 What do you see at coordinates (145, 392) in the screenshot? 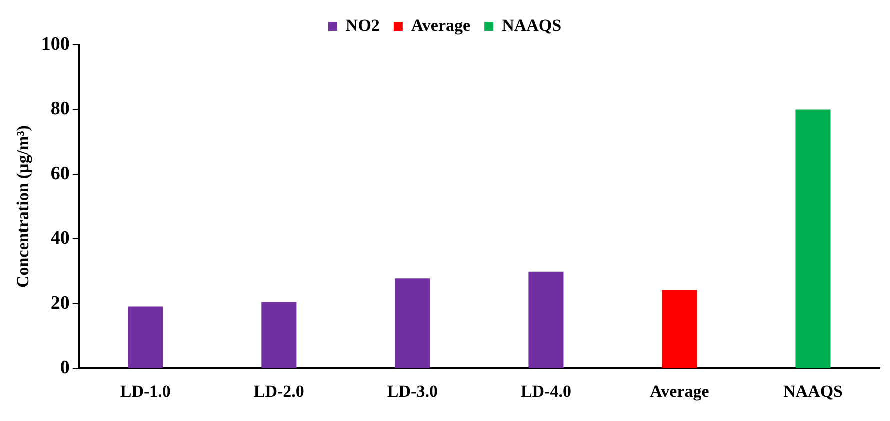
I see `x-tick-label: LD-1.0` at bounding box center [145, 392].